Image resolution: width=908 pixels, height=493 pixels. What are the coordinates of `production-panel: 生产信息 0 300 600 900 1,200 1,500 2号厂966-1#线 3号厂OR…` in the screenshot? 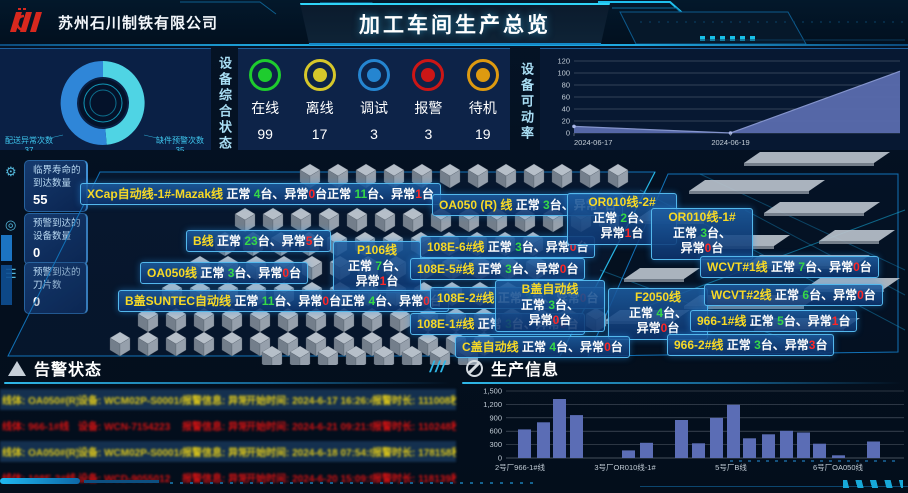 It's located at (683, 422).